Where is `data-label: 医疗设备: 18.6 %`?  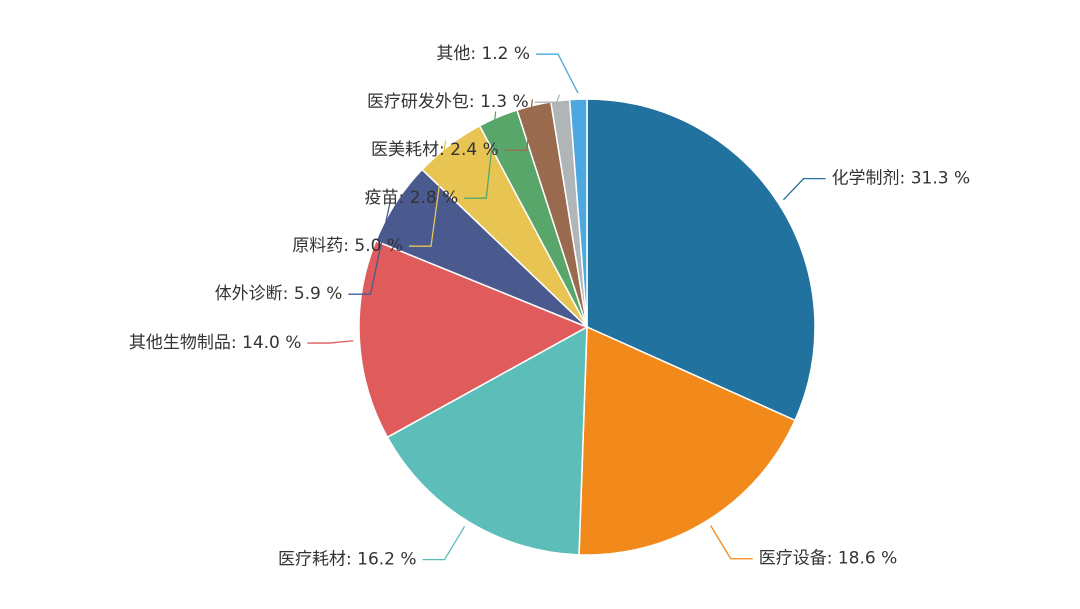 data-label: 医疗设备: 18.6 % is located at coordinates (828, 559).